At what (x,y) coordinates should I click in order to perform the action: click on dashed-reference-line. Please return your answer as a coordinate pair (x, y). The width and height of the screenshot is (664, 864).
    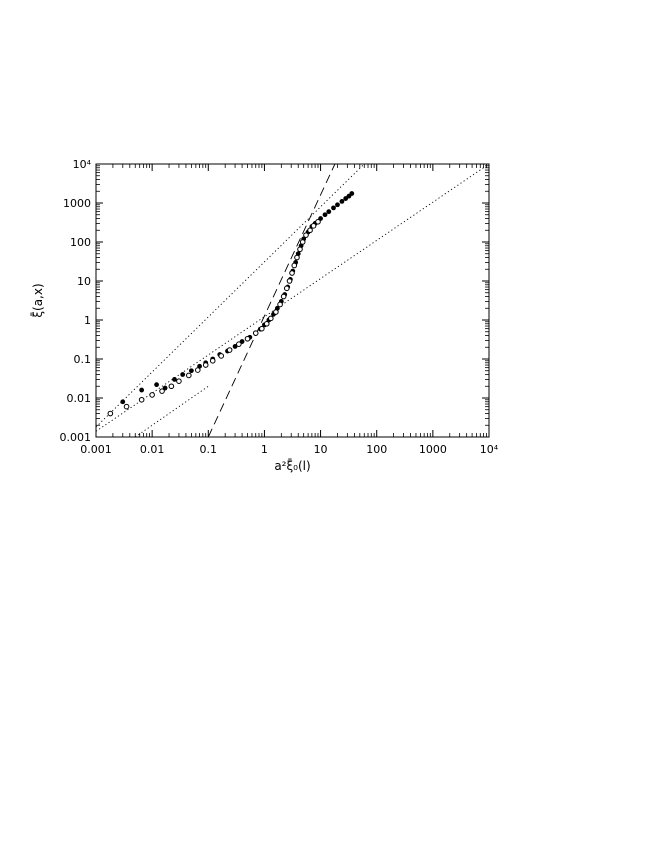
    Looking at the image, I should click on (271, 300).